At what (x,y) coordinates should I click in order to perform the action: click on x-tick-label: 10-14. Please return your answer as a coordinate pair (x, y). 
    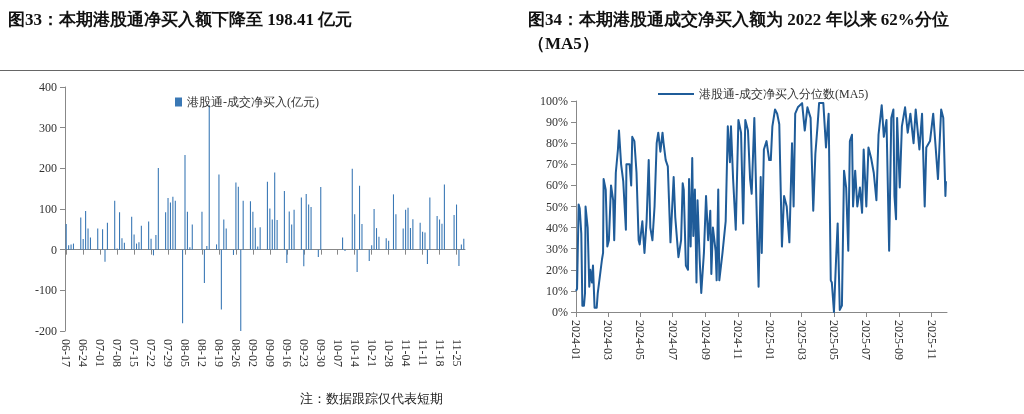
    Looking at the image, I should click on (354, 353).